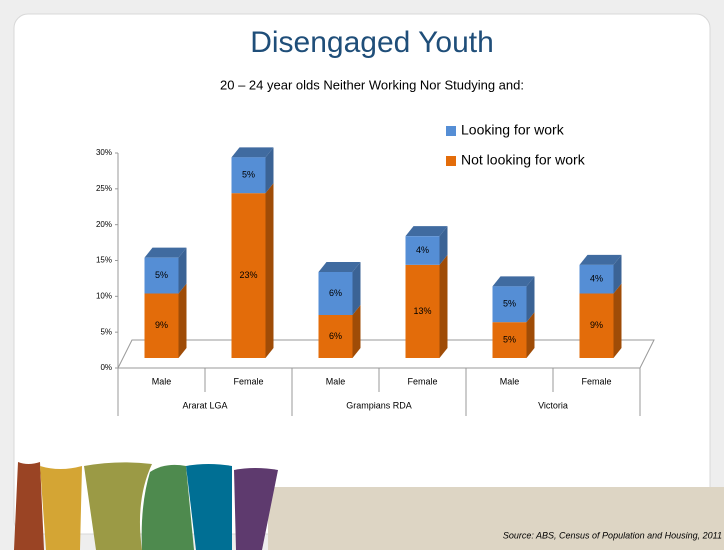  Describe the element at coordinates (372, 42) in the screenshot. I see `chart-title: Disengaged Youth` at that location.